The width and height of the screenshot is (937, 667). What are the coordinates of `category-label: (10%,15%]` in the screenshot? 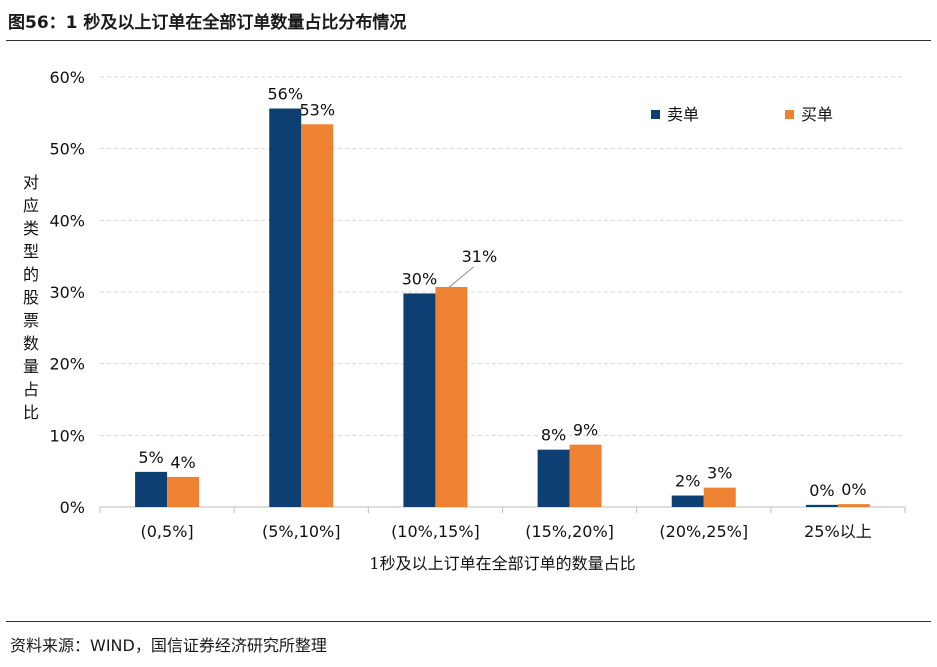 It's located at (435, 531).